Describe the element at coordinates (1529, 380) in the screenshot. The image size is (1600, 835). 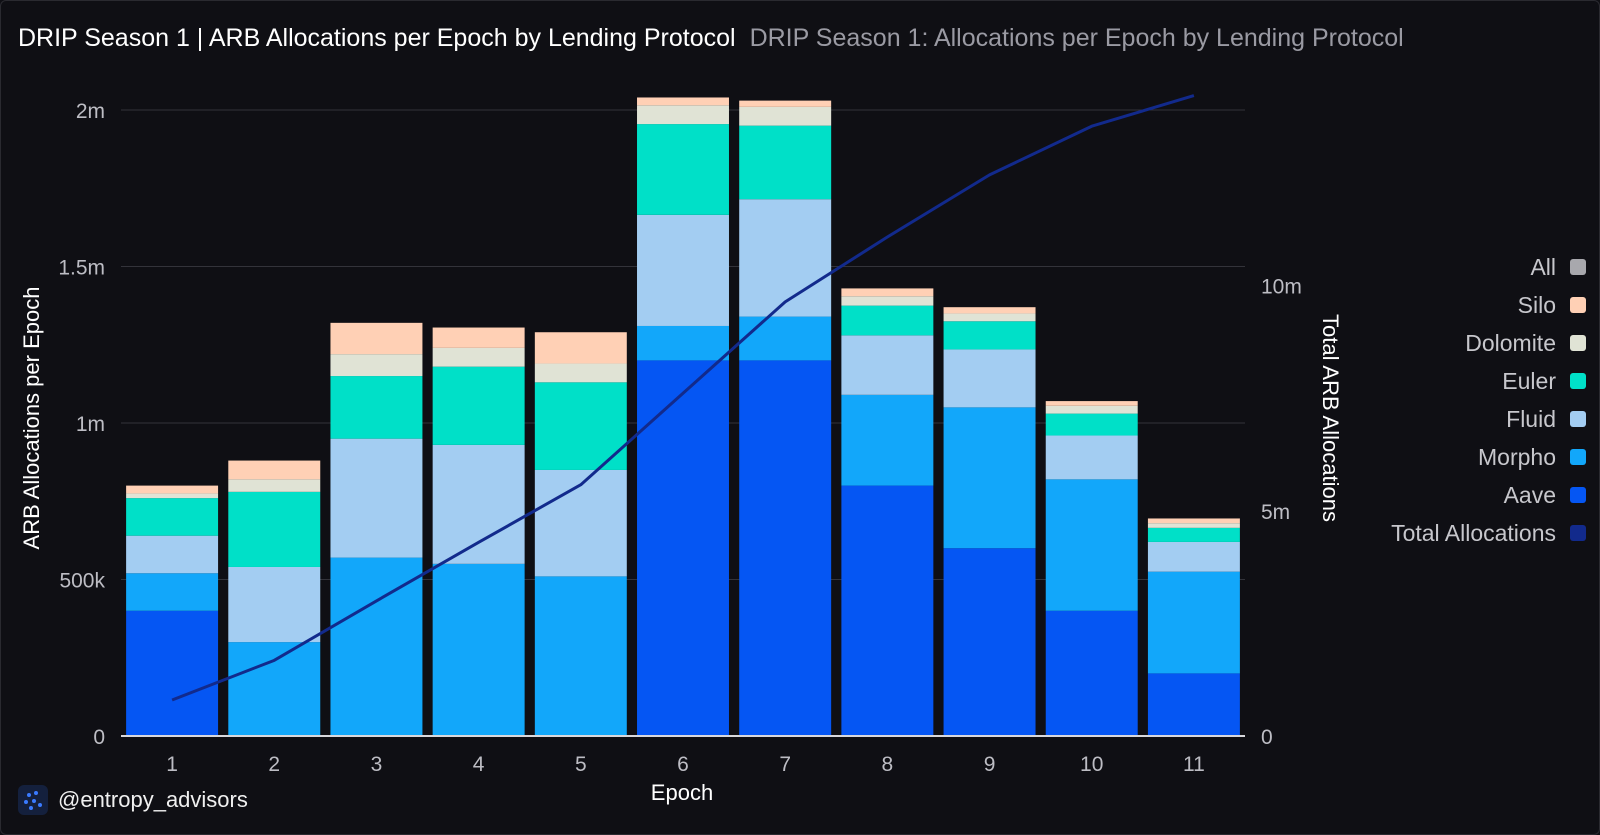
I see `legend-label: Euler` at that location.